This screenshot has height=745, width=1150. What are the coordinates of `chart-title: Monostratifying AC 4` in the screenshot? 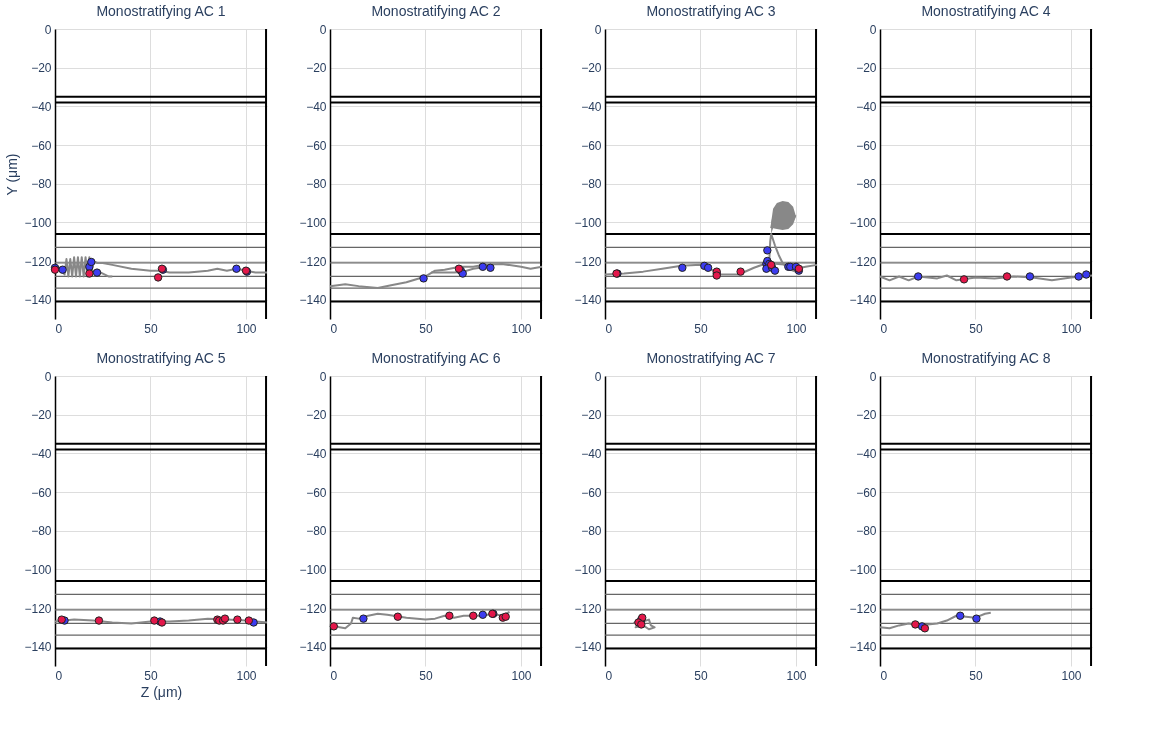 It's located at (986, 11).